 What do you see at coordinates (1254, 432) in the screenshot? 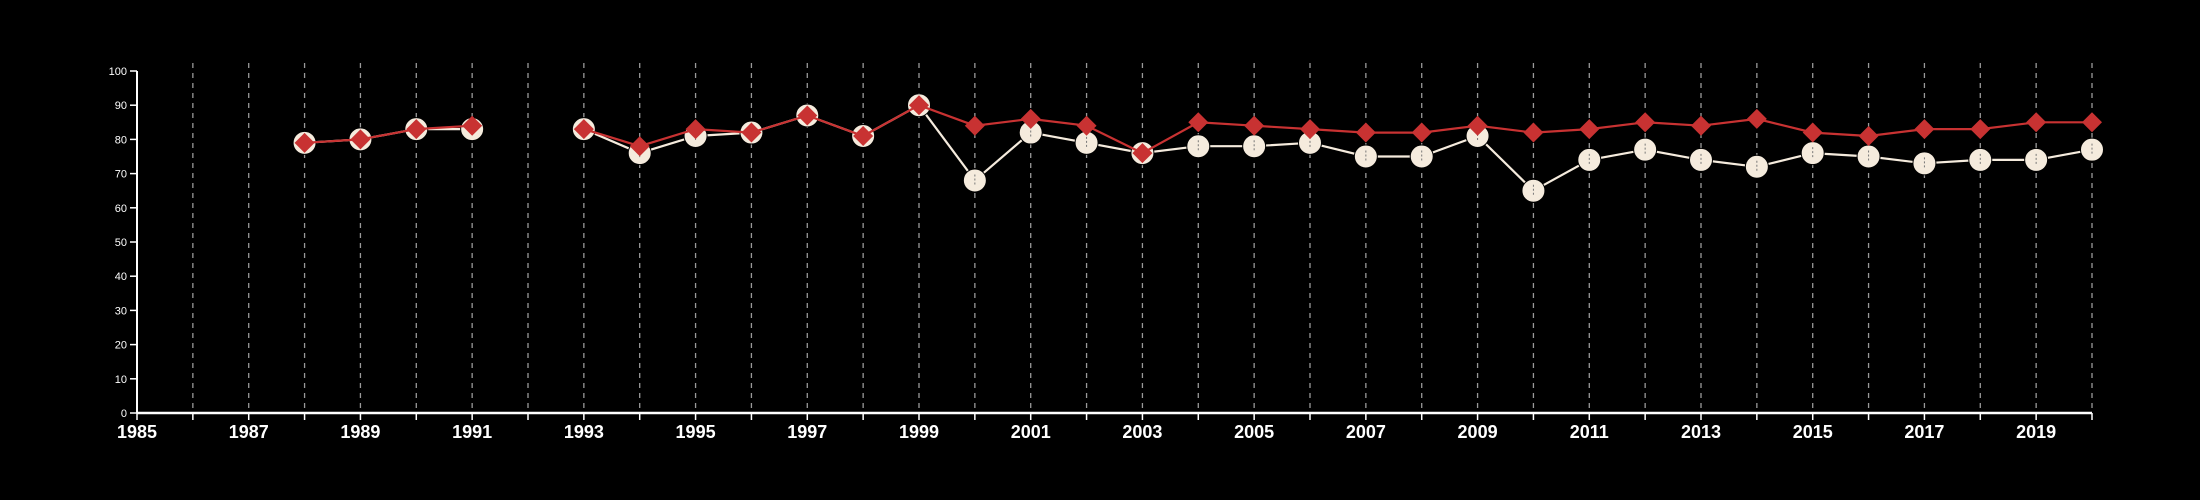
I see `x-tick-label: 2005` at bounding box center [1254, 432].